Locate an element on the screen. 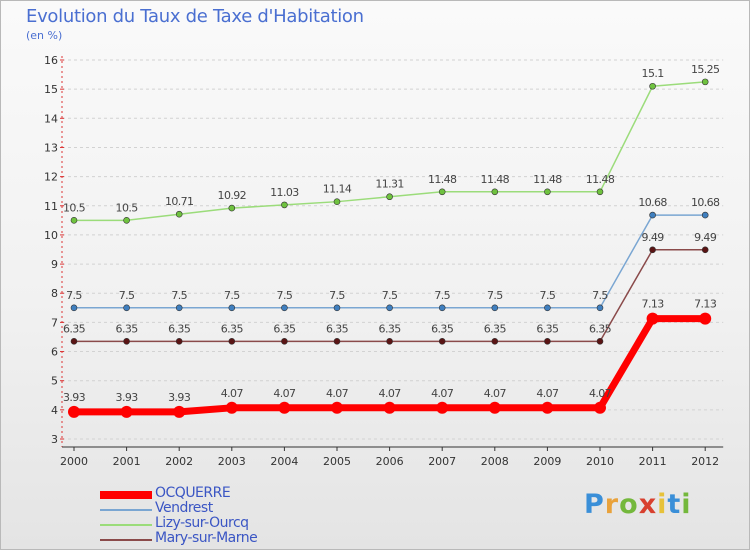 Image resolution: width=750 pixels, height=550 pixels. y-tick-label: 9 is located at coordinates (54, 264).